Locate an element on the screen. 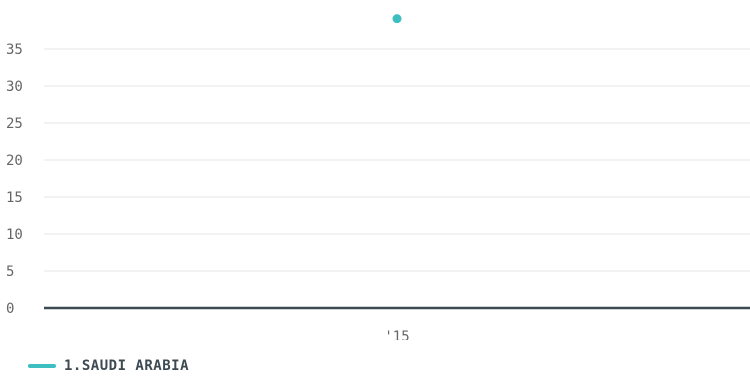 The width and height of the screenshot is (750, 378). legend-swatch is located at coordinates (42, 366).